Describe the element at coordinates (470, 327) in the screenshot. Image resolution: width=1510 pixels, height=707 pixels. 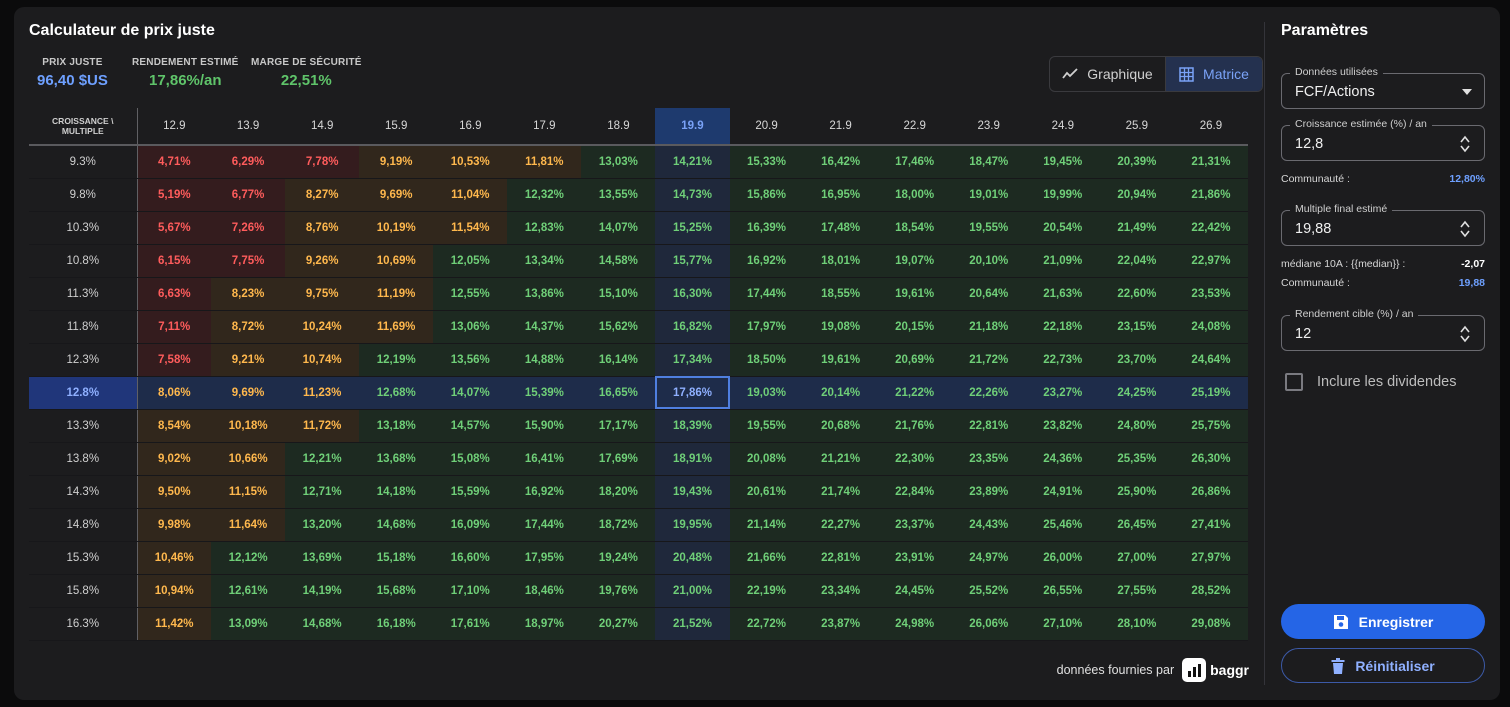
I see `matrix-cell: 13,06%` at that location.